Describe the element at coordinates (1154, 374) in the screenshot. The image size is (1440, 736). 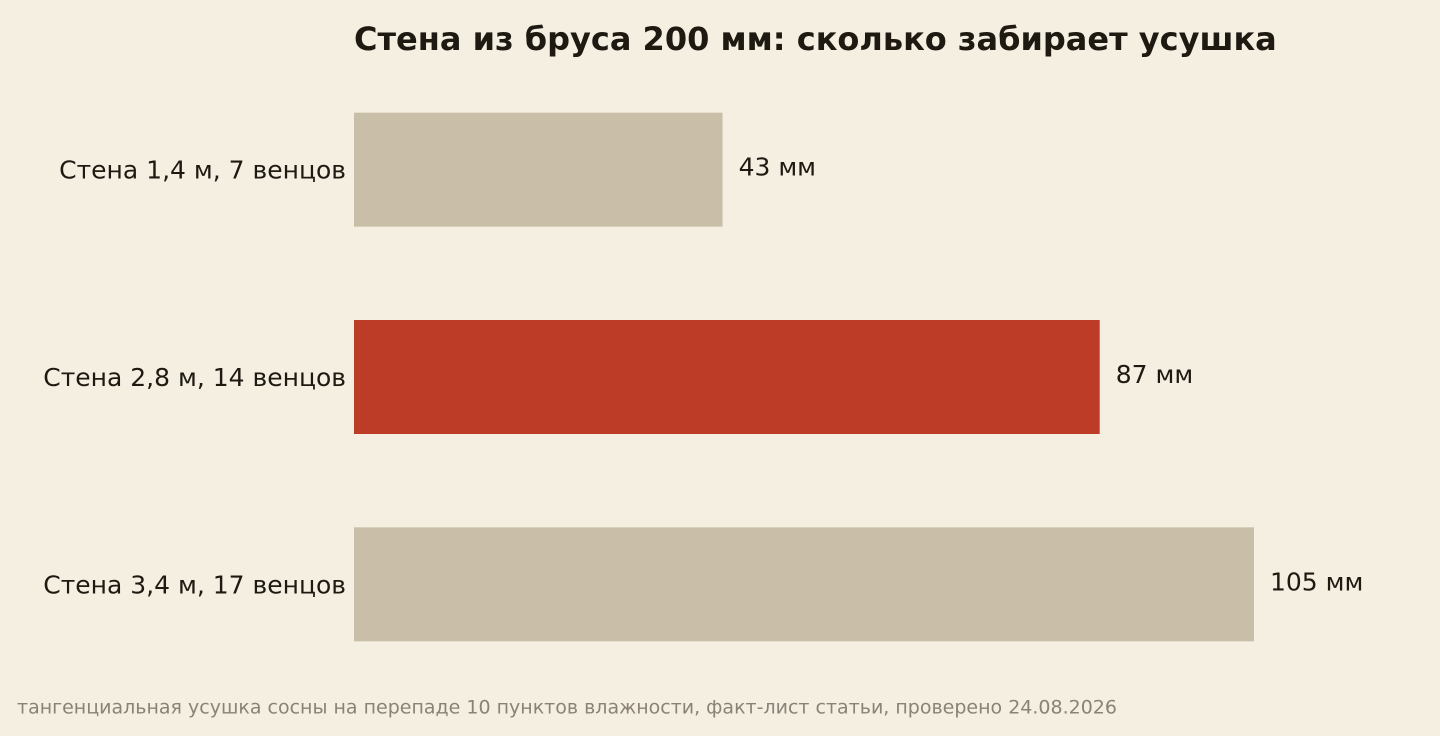
I see `value-label: 87 мм` at that location.